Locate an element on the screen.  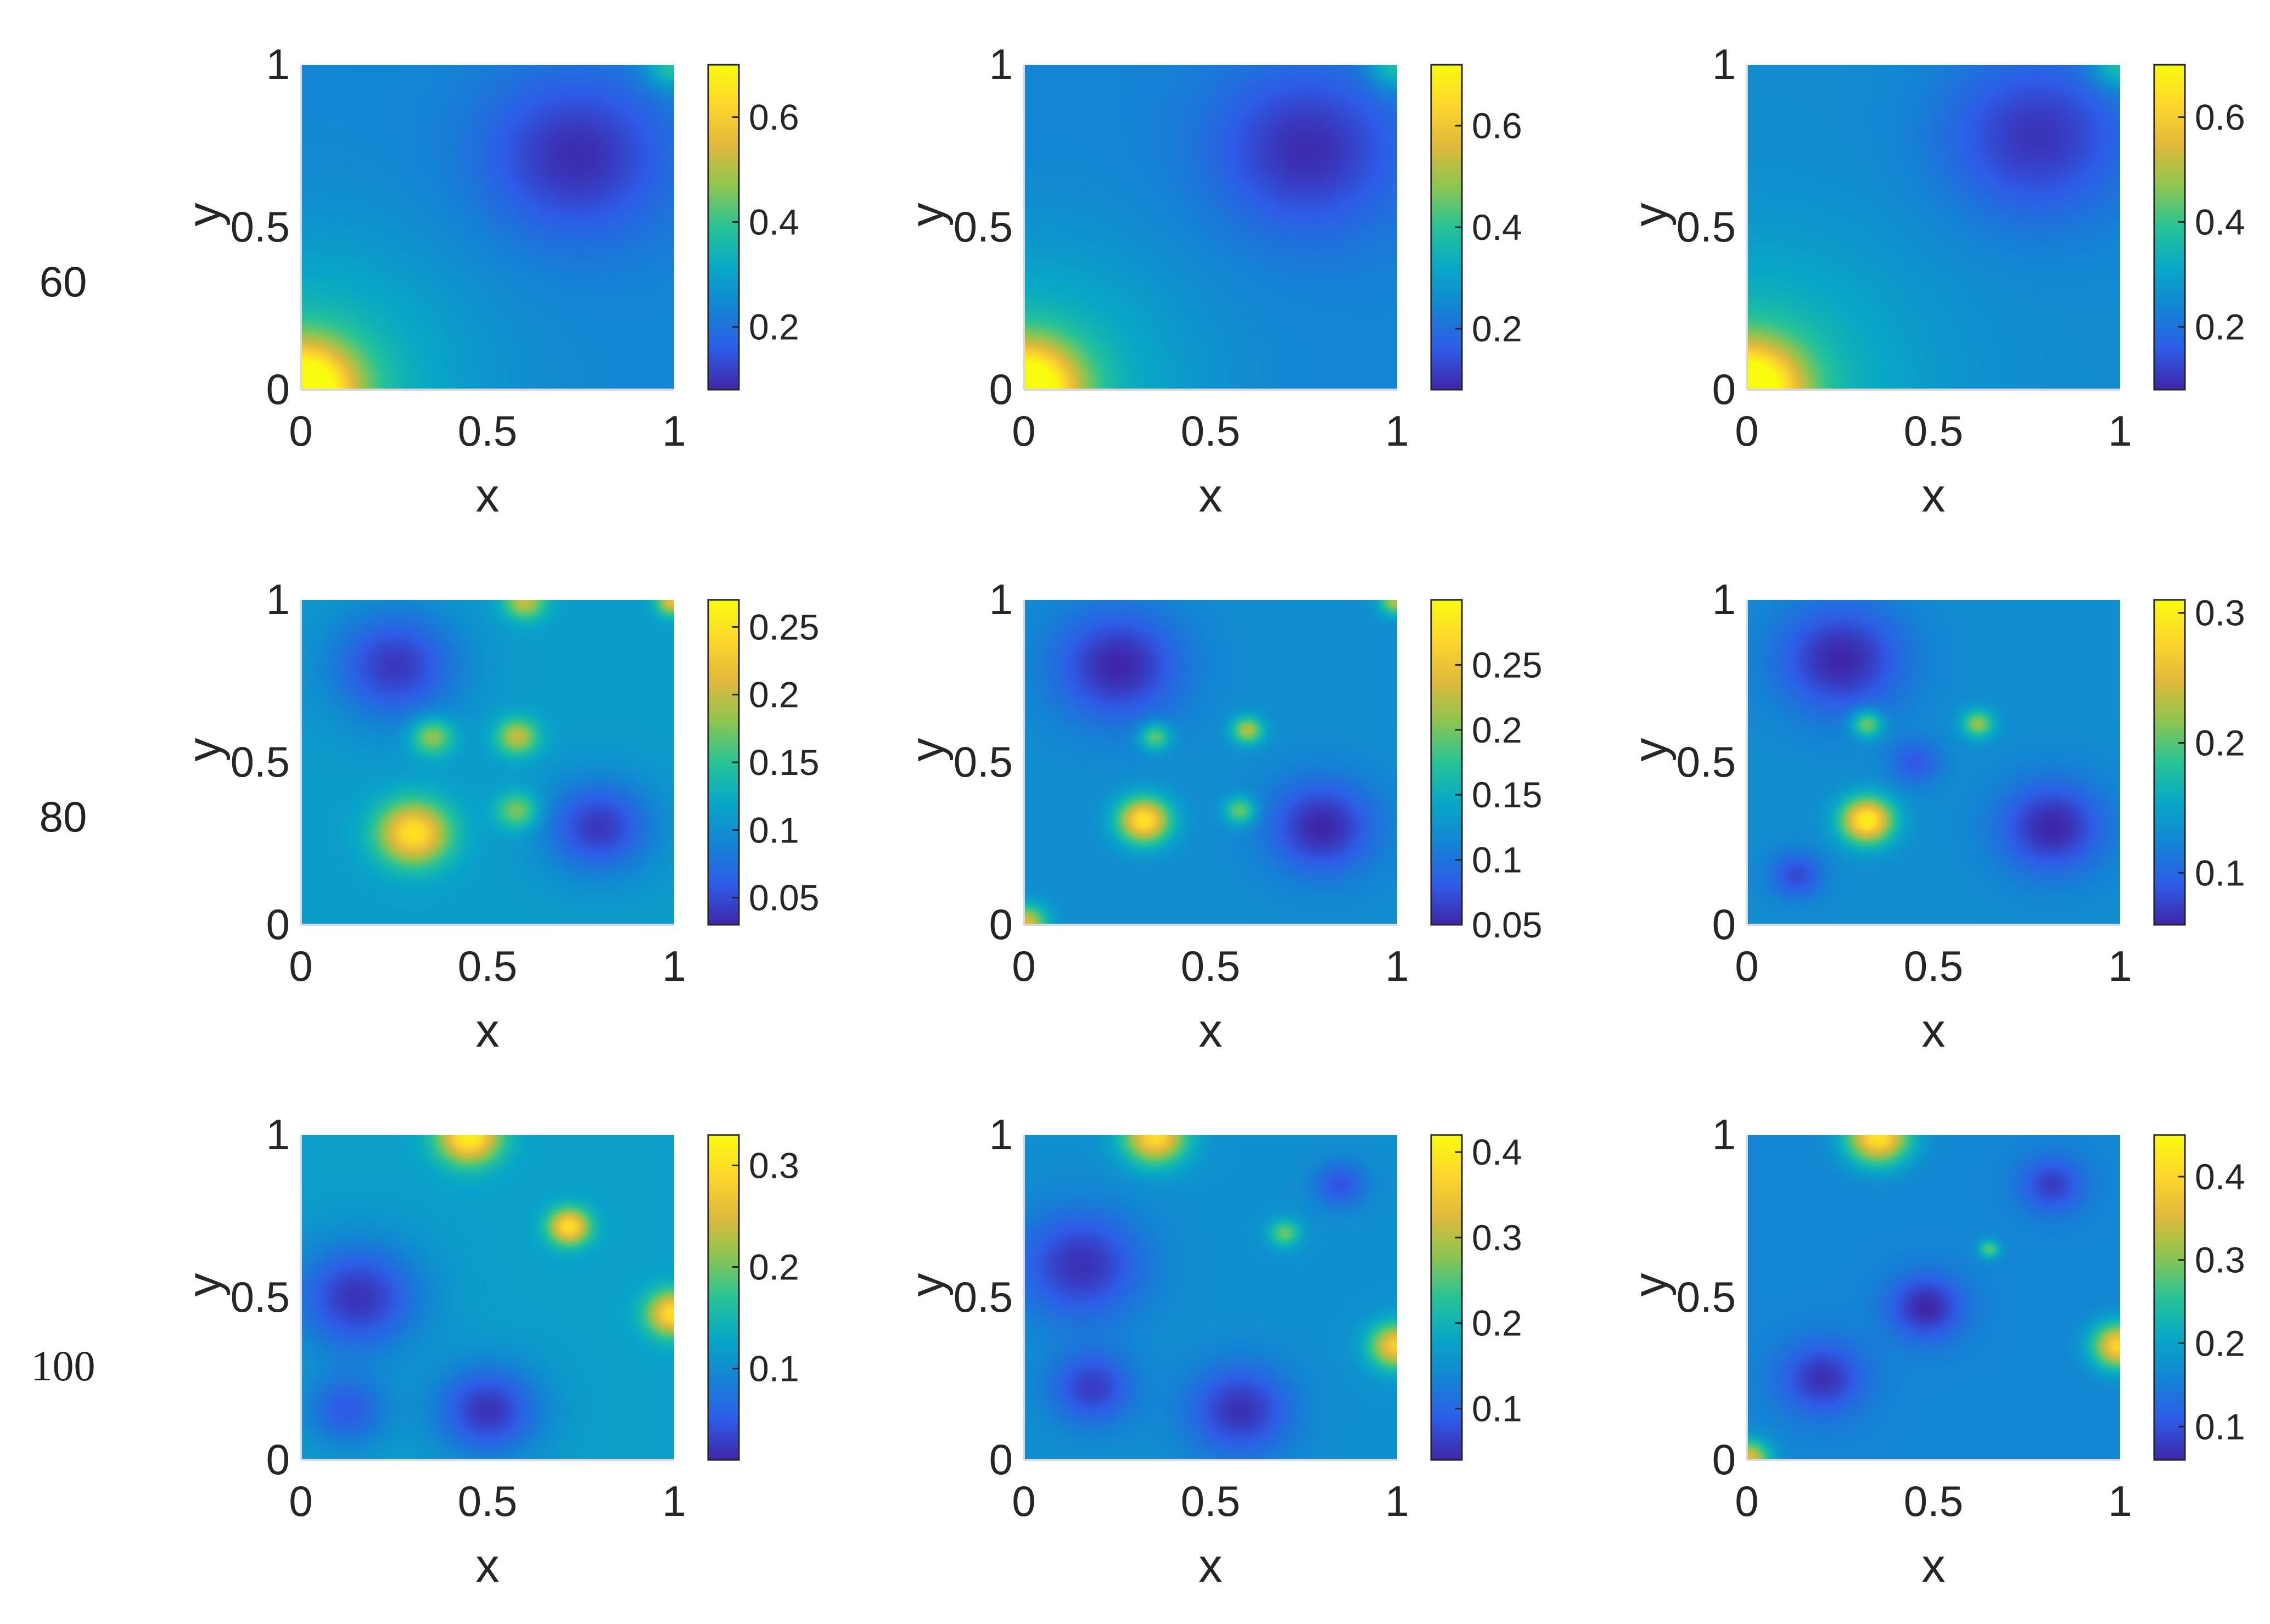
row-label-100: 100 is located at coordinates (64, 1366).